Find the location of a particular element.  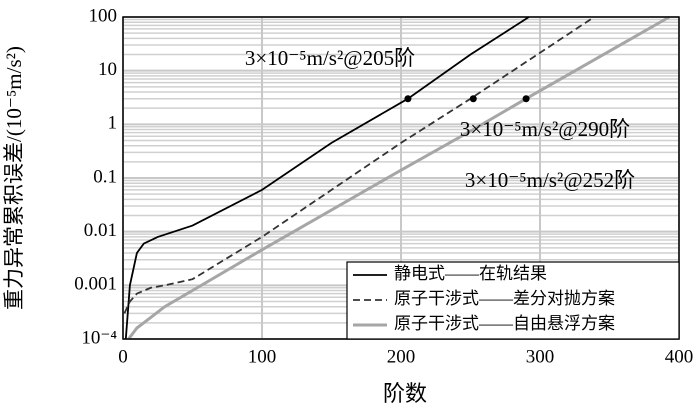

y-tick-label: 10⁻⁴ is located at coordinates (99, 337).